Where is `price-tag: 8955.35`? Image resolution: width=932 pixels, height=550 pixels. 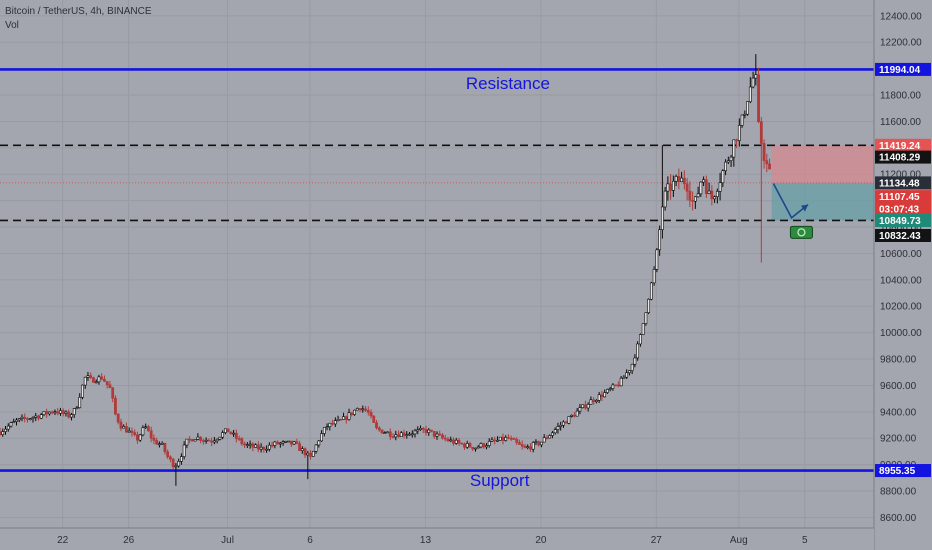
price-tag: 8955.35 is located at coordinates (903, 471).